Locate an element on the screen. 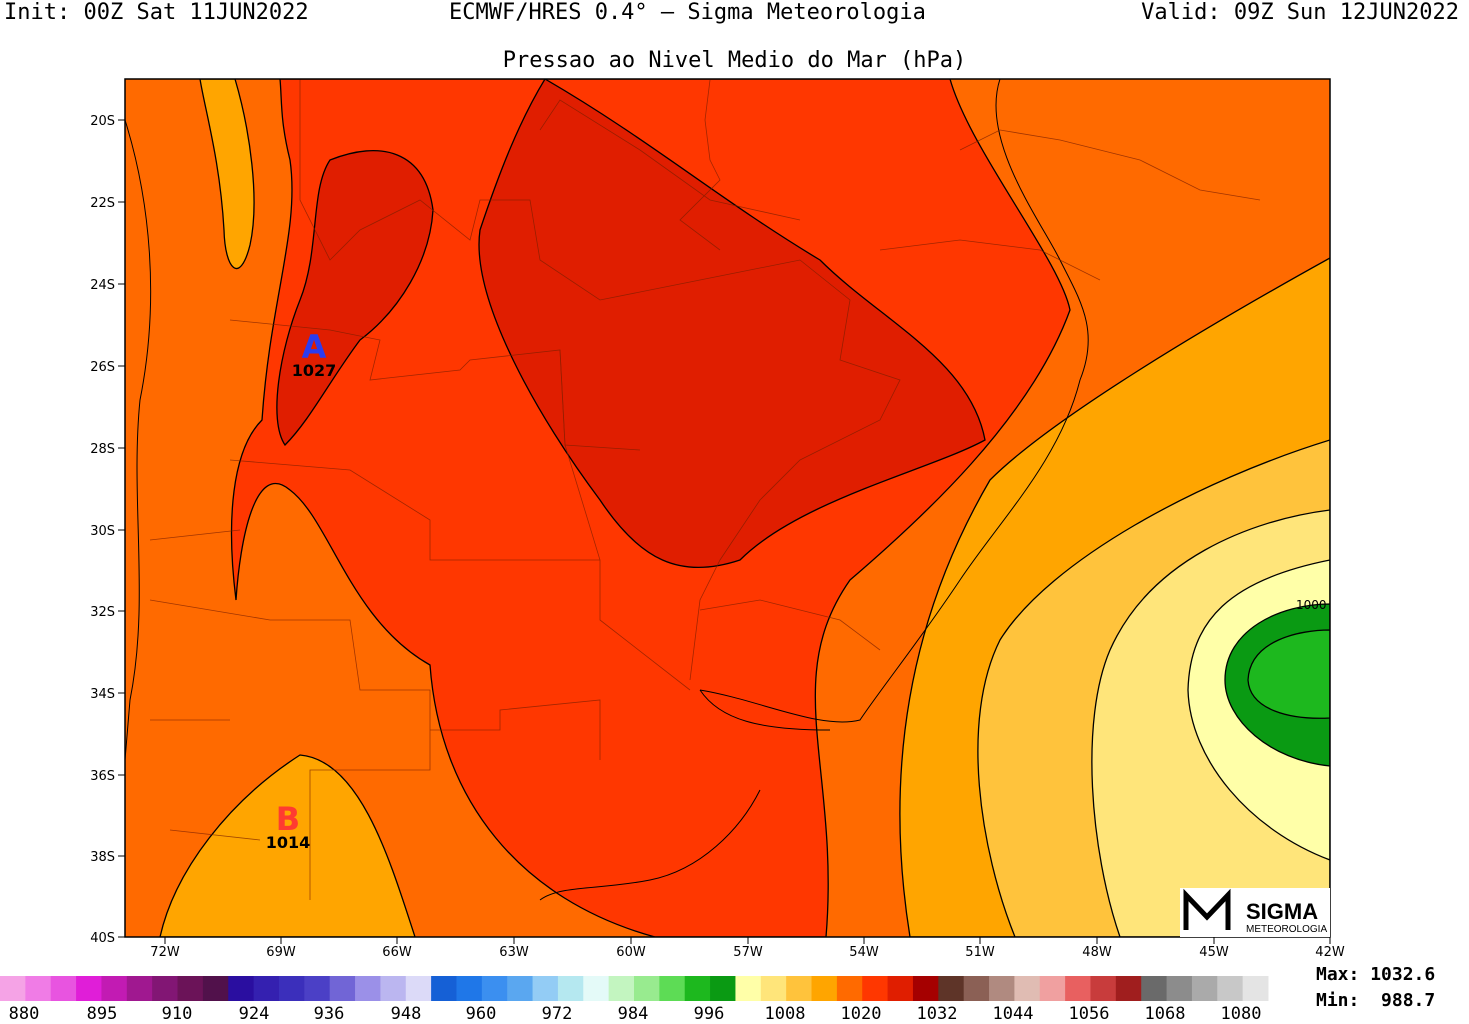 This screenshot has width=1469, height=1024. max-value: 1032.6 is located at coordinates (1403, 974).